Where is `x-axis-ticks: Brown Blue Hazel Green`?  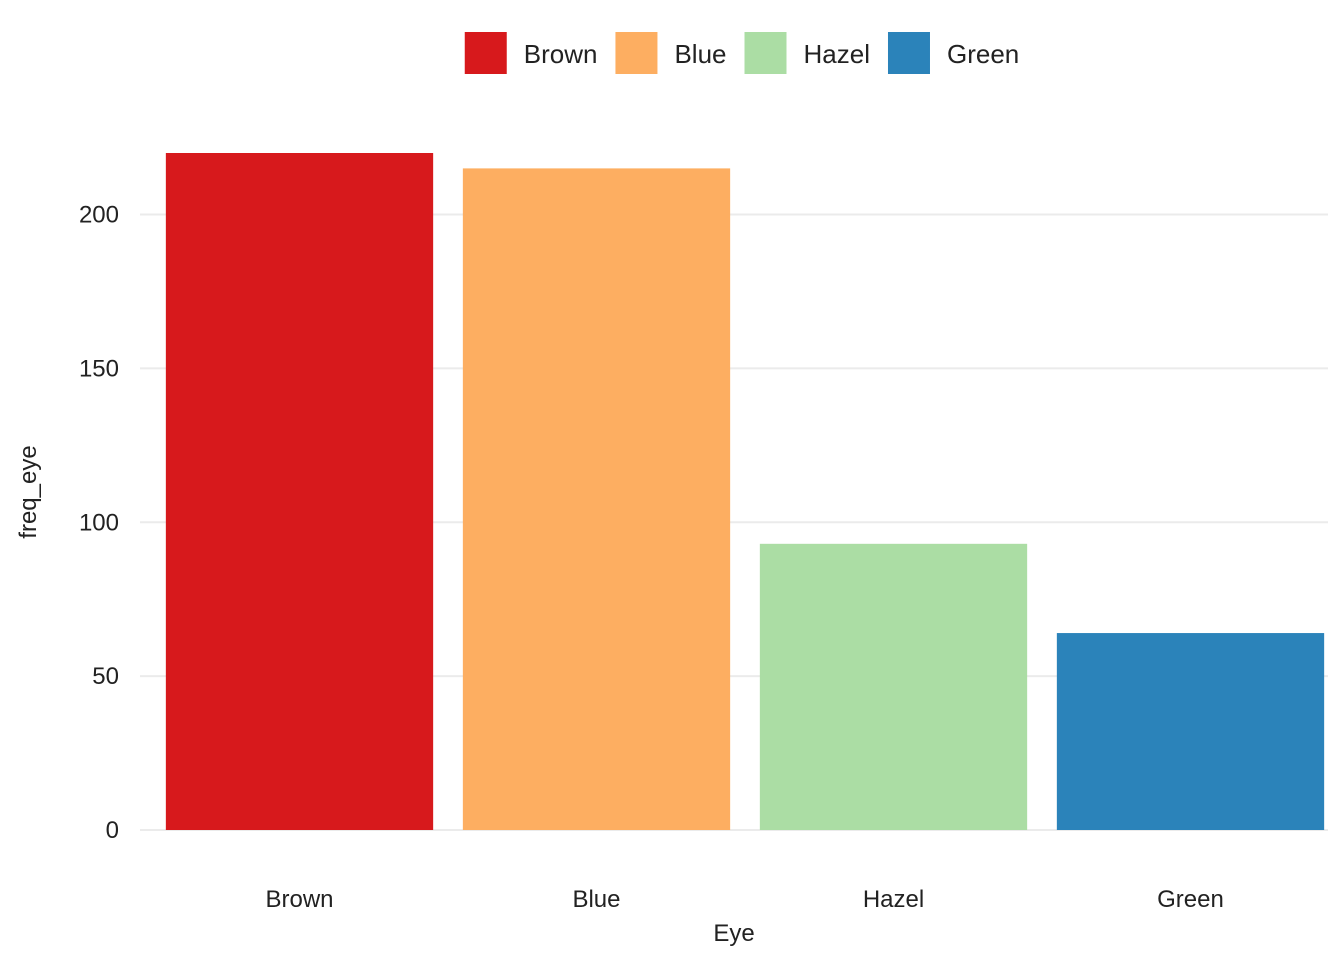
x-axis-ticks: Brown Blue Hazel Green is located at coordinates (744, 899).